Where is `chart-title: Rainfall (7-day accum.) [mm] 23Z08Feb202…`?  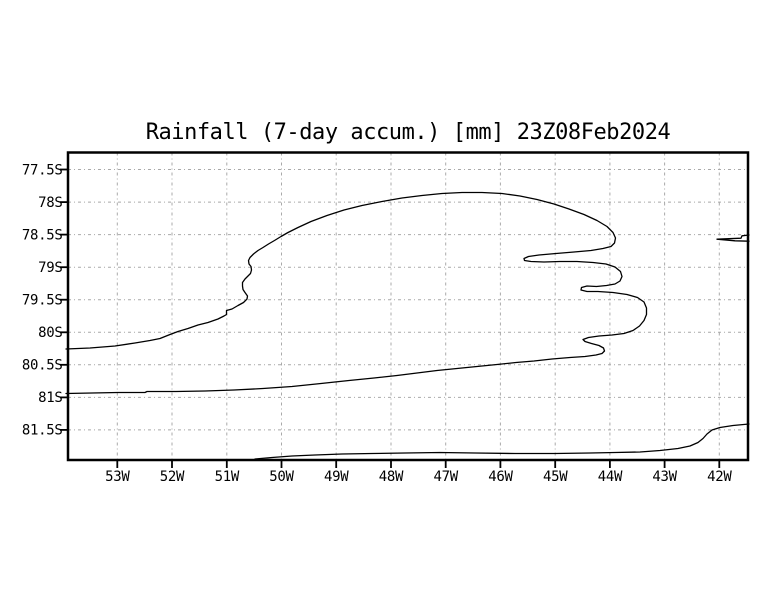 chart-title: Rainfall (7-day accum.) [mm] 23Z08Feb202… is located at coordinates (408, 132).